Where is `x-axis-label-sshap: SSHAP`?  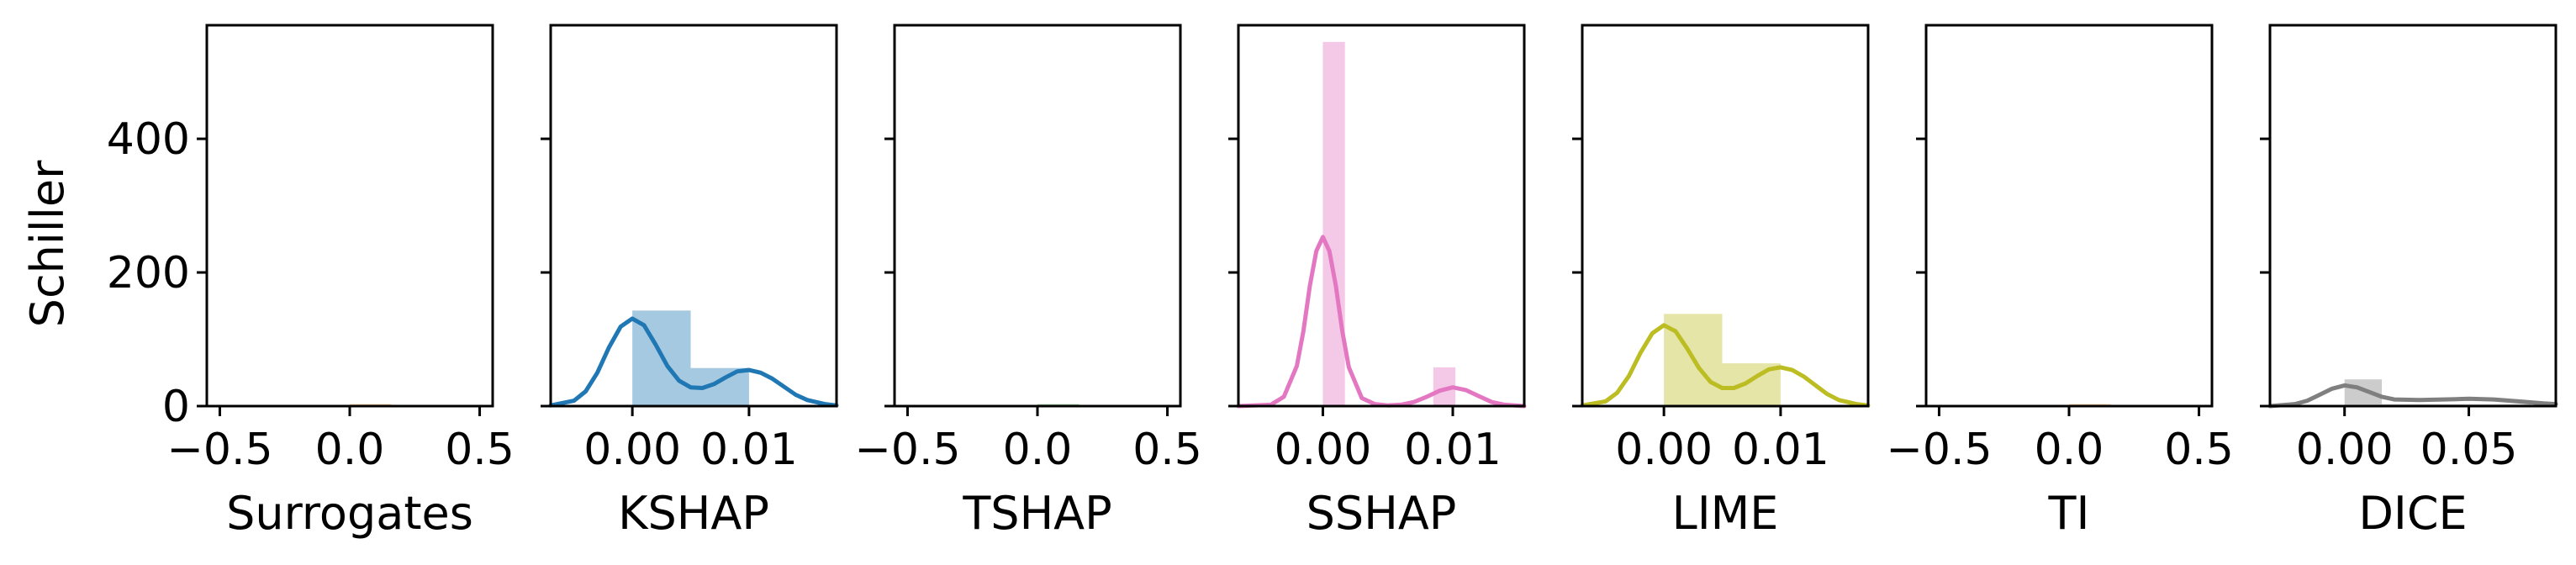
x-axis-label-sshap: SSHAP is located at coordinates (1381, 513).